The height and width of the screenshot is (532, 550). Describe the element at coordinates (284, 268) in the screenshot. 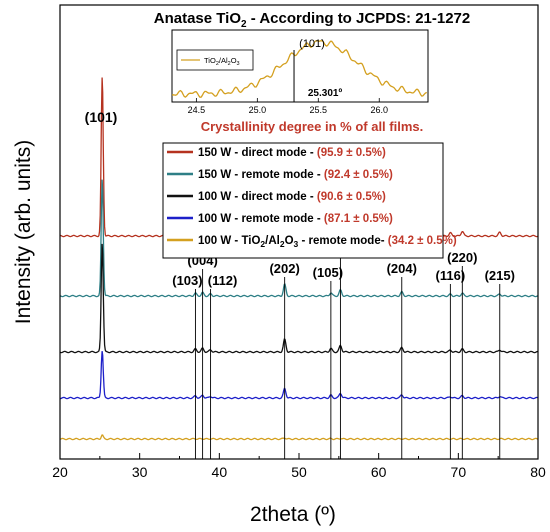

I see `peak-label-3: (202)` at that location.